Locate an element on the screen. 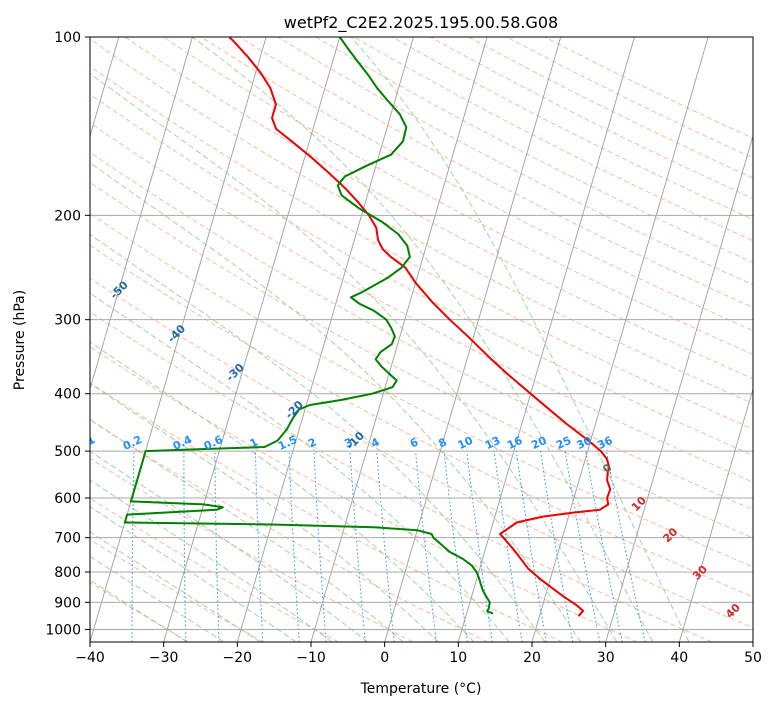 The image size is (775, 708). x-tick-label: 40 is located at coordinates (679, 658).